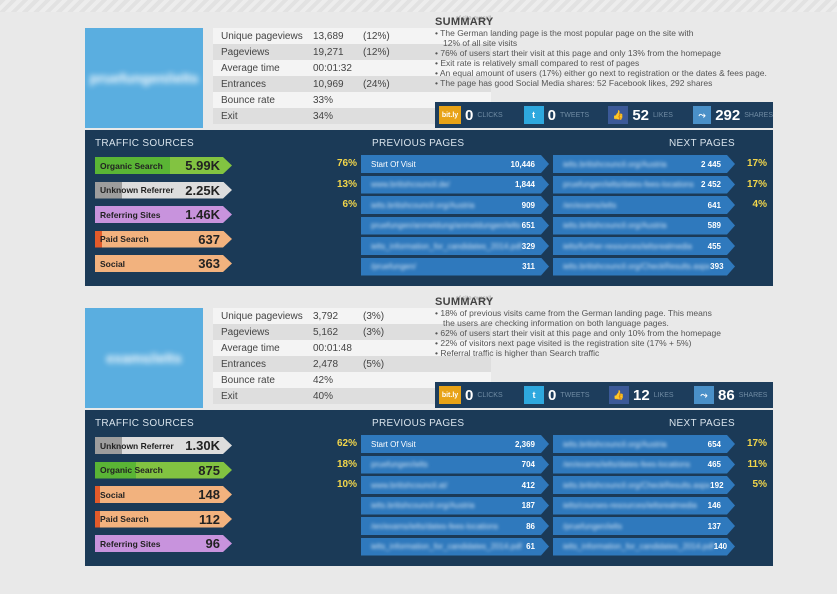  Describe the element at coordinates (450, 395) in the screenshot. I see `bitly-icon: bit.ly` at that location.